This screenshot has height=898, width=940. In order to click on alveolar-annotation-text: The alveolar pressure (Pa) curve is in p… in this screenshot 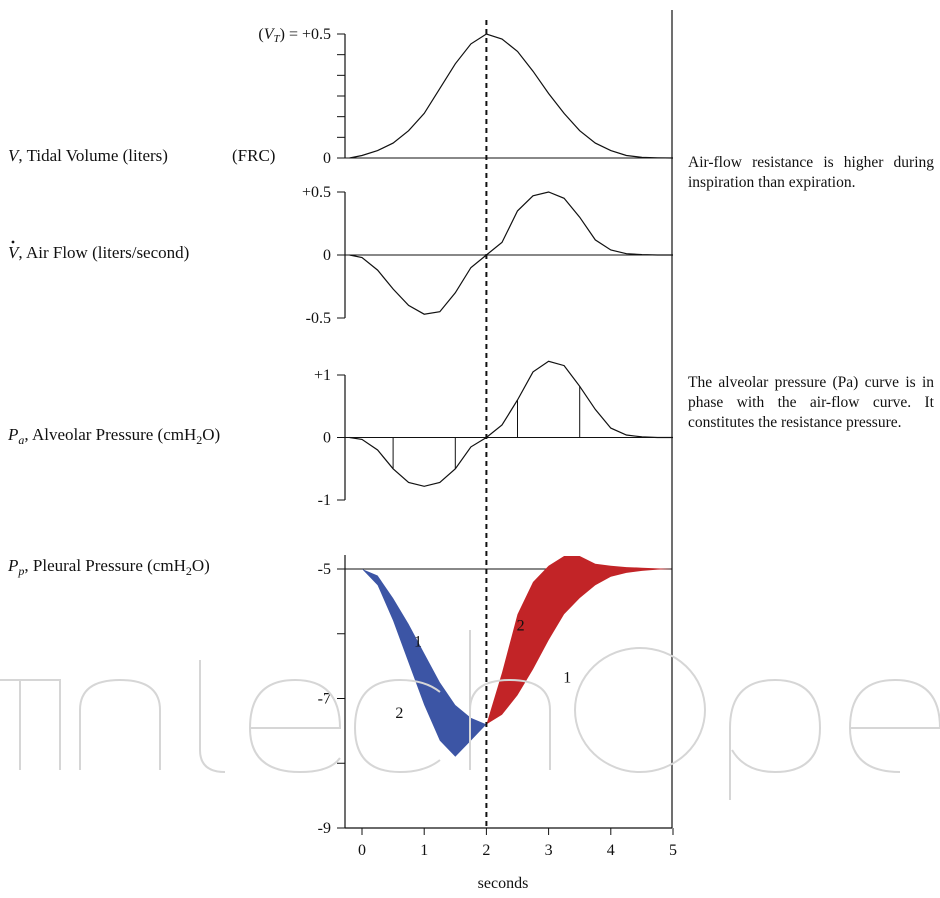, I will do `click(811, 402)`.